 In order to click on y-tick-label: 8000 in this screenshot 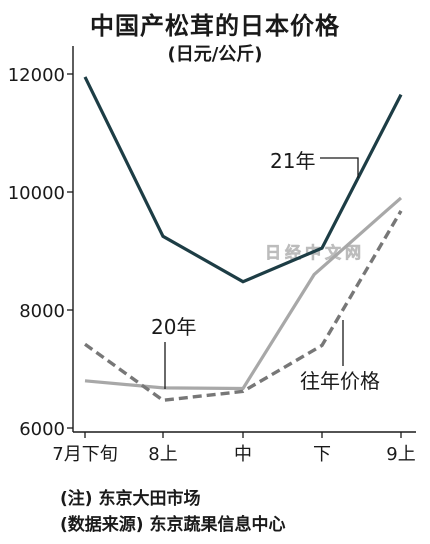, I will do `click(42, 311)`.